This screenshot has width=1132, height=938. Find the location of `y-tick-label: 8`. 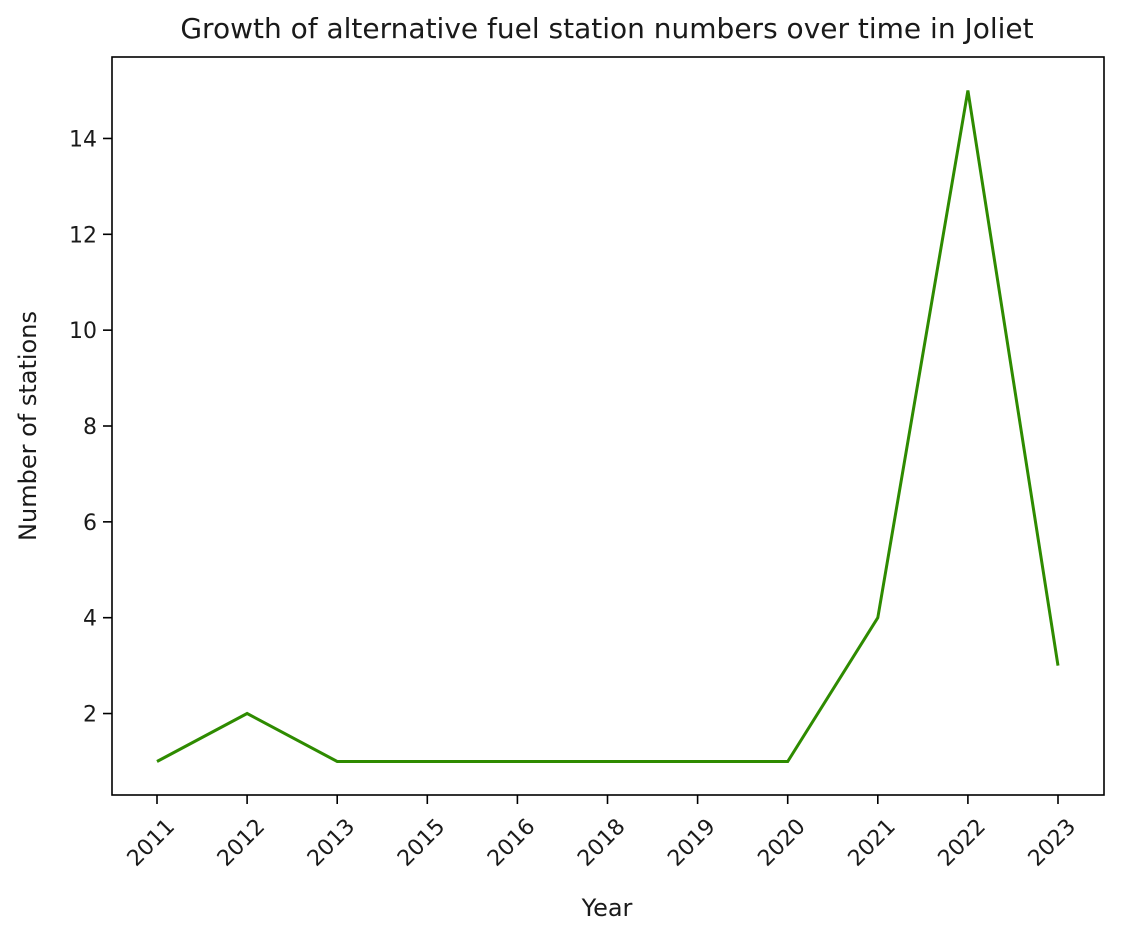

y-tick-label: 8 is located at coordinates (90, 427).